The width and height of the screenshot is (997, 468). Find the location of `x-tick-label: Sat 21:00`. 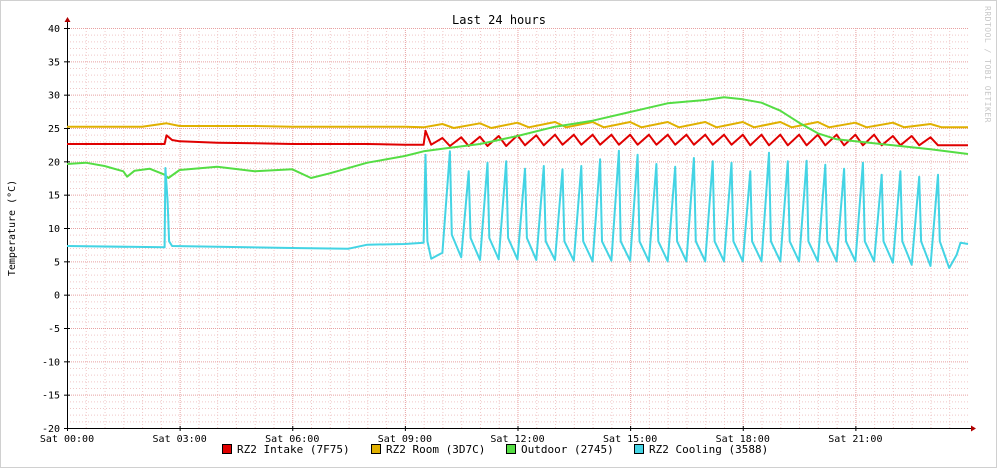

x-tick-label: Sat 21:00 is located at coordinates (855, 439).